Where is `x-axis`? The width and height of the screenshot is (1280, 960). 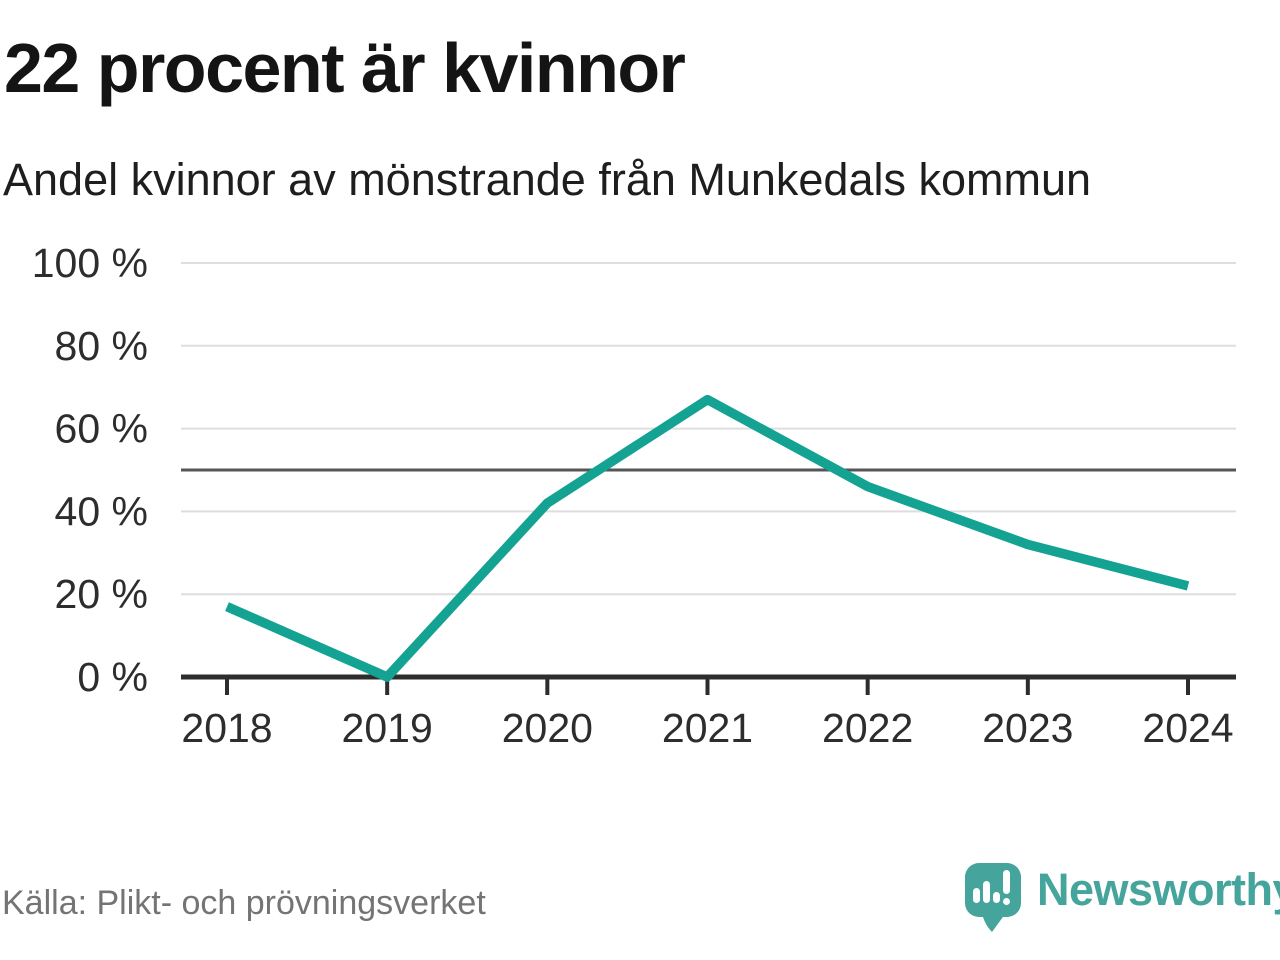 x-axis is located at coordinates (708, 684).